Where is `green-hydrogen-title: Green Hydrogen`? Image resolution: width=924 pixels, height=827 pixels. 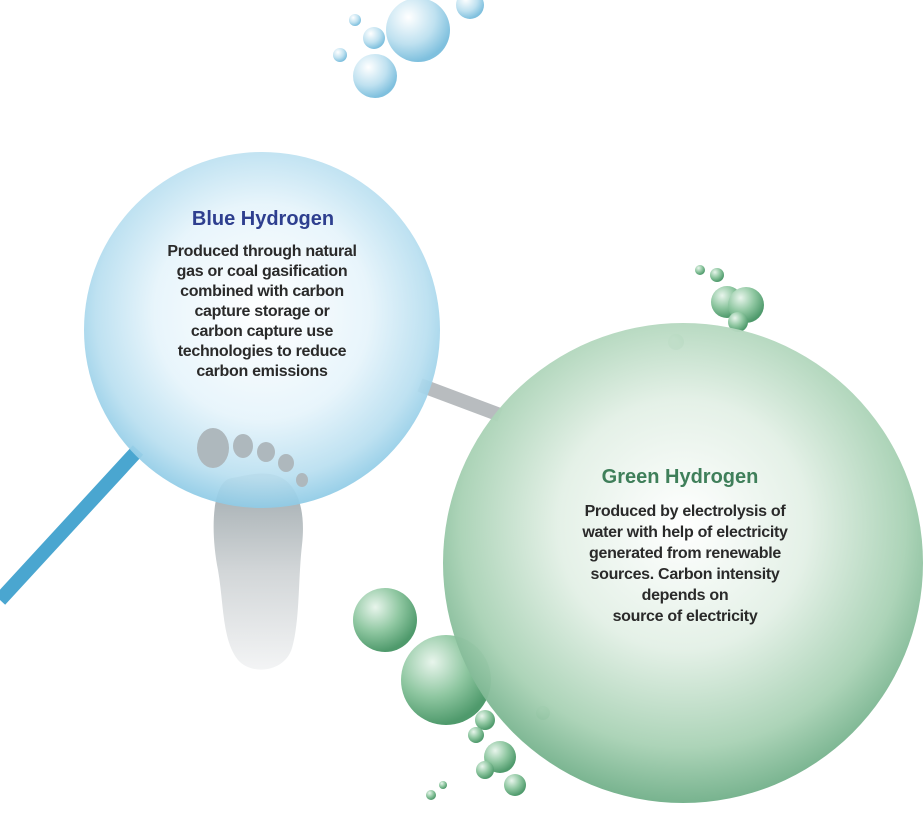
green-hydrogen-title: Green Hydrogen is located at coordinates (680, 477).